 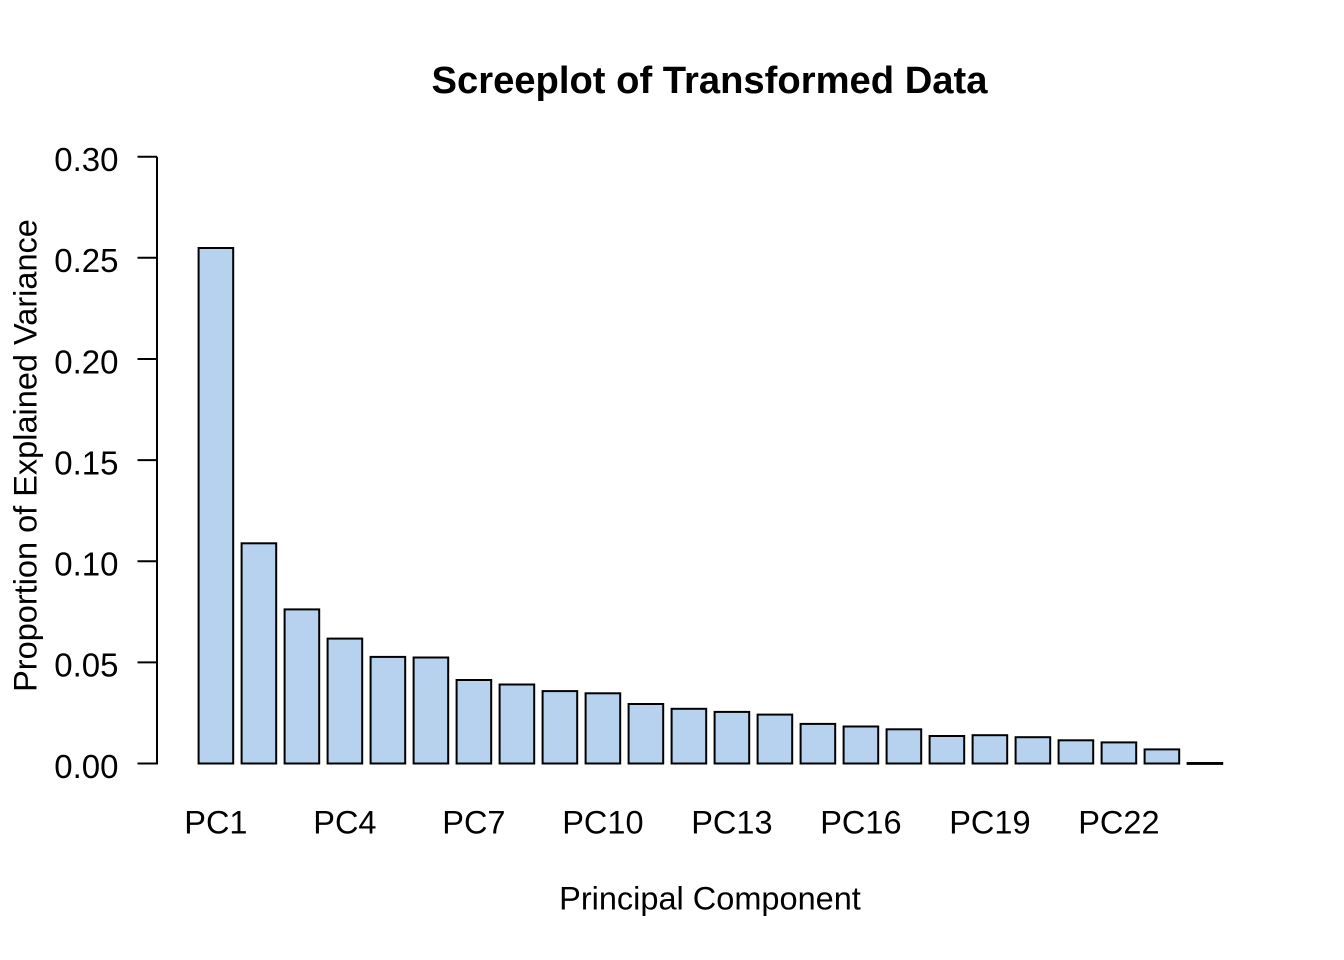 I want to click on svg-text: PC22, so click(x=1118, y=823).